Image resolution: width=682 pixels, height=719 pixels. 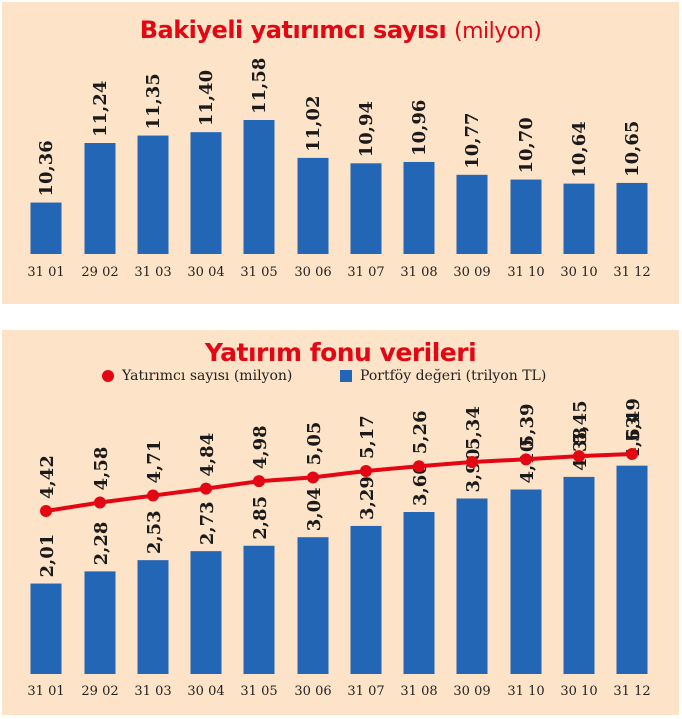 What do you see at coordinates (365, 691) in the screenshot?
I see `chart2-x-tick-label: 31 07` at bounding box center [365, 691].